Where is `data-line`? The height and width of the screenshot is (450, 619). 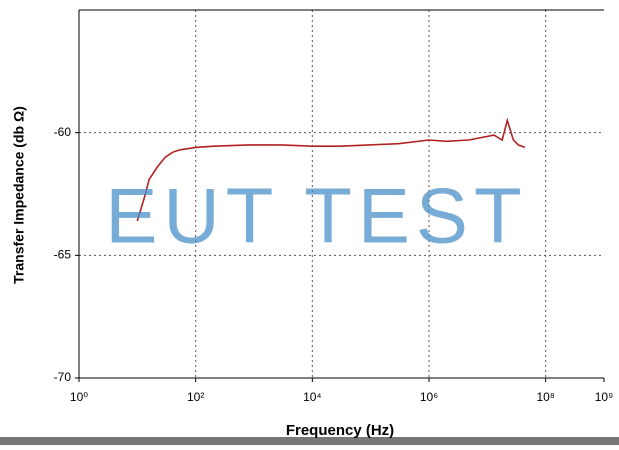
data-line is located at coordinates (331, 169).